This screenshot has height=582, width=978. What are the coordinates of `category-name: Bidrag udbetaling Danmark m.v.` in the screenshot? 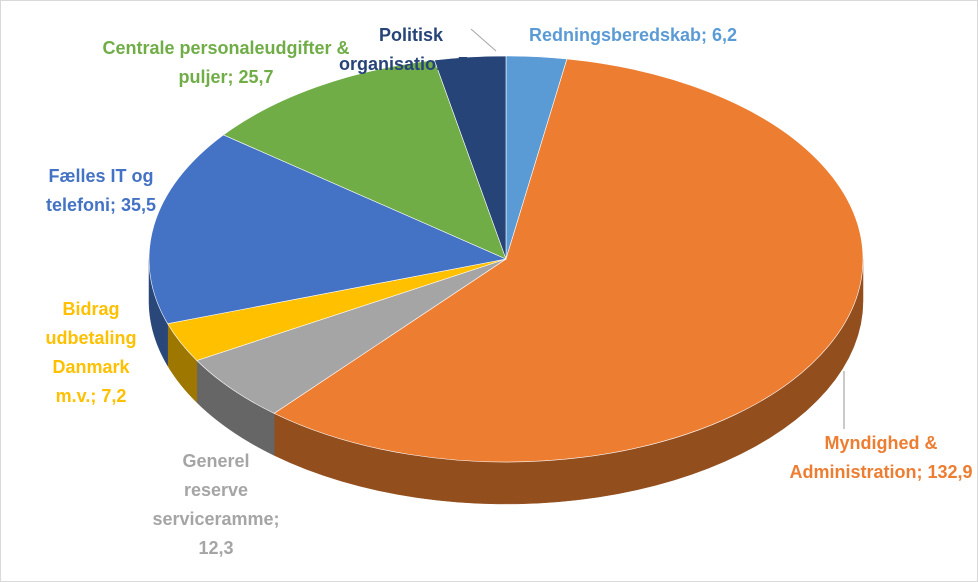 It's located at (91, 352).